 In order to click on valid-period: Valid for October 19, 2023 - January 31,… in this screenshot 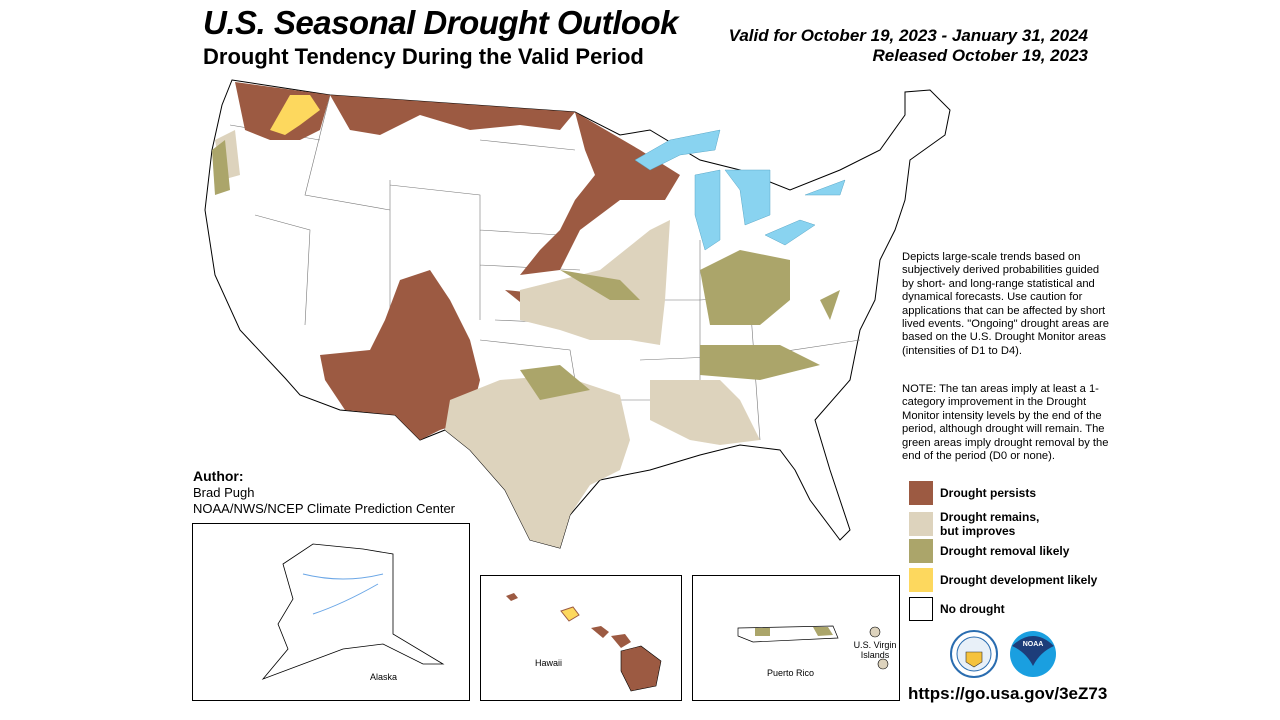, I will do `click(908, 35)`.